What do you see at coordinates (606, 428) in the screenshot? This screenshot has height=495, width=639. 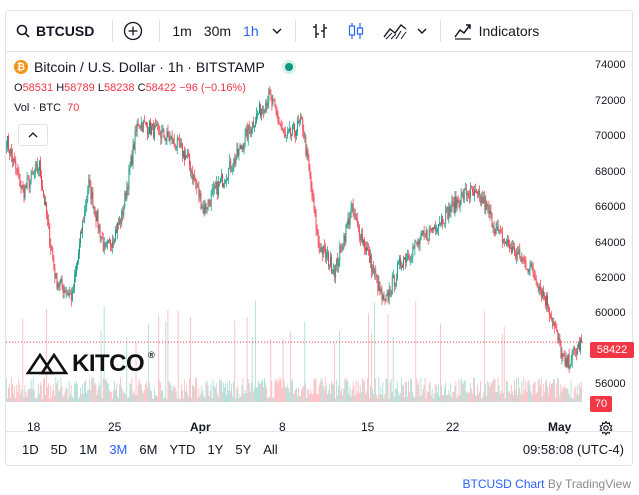 I see `chart-settings-gear-icon` at bounding box center [606, 428].